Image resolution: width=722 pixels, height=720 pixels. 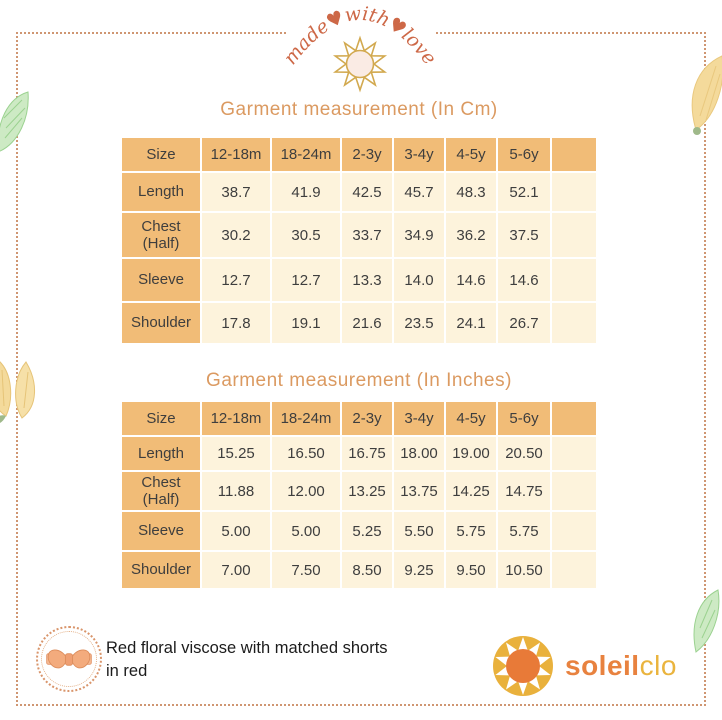 I want to click on caption-line-2: in red, so click(x=127, y=671).